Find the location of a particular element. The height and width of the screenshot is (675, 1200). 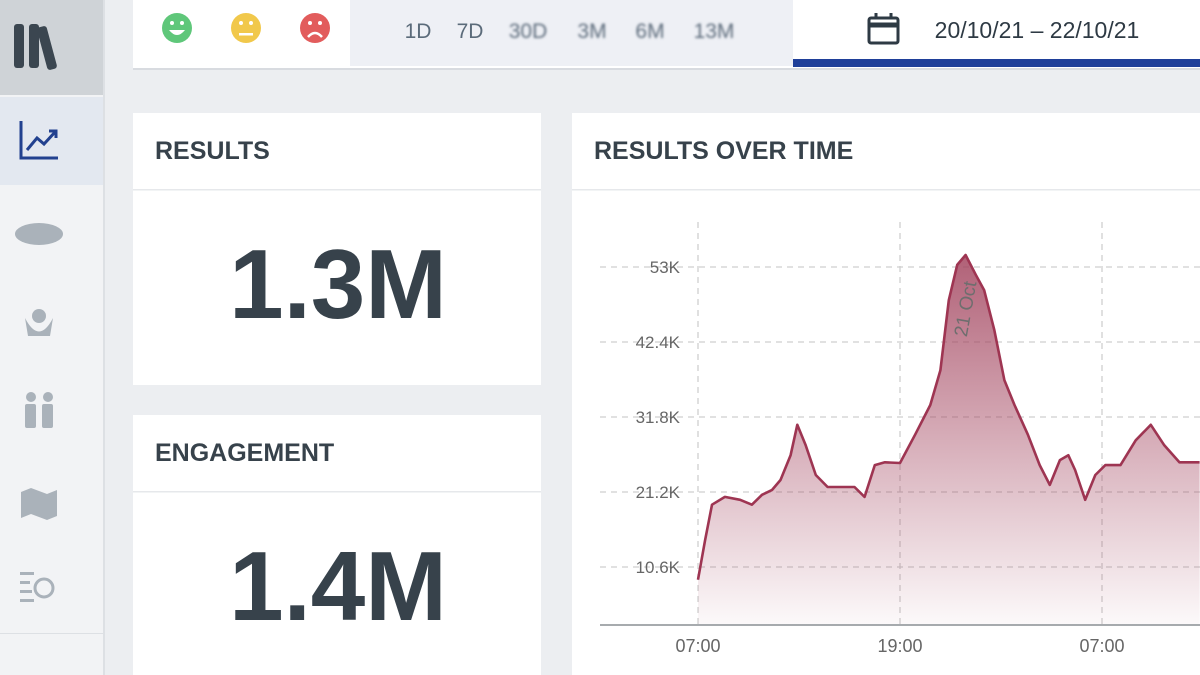

range-button: 30D is located at coordinates (528, 31).